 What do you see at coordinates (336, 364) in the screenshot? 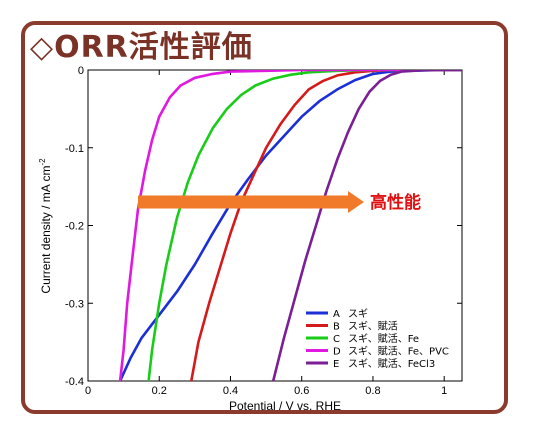
I see `legend-key-e: E` at bounding box center [336, 364].